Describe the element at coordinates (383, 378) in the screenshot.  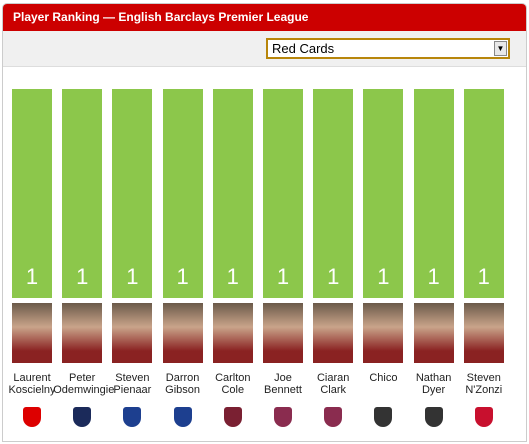
I see `player-name: Chico` at that location.